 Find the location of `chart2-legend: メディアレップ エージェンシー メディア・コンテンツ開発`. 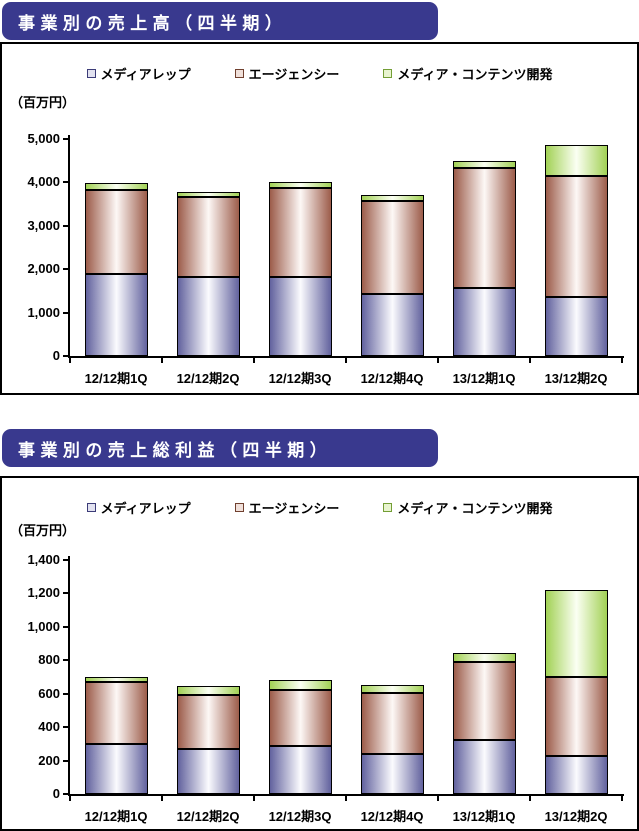

chart2-legend: メディアレップ エージェンシー メディア・コンテンツ開発 is located at coordinates (319, 507).